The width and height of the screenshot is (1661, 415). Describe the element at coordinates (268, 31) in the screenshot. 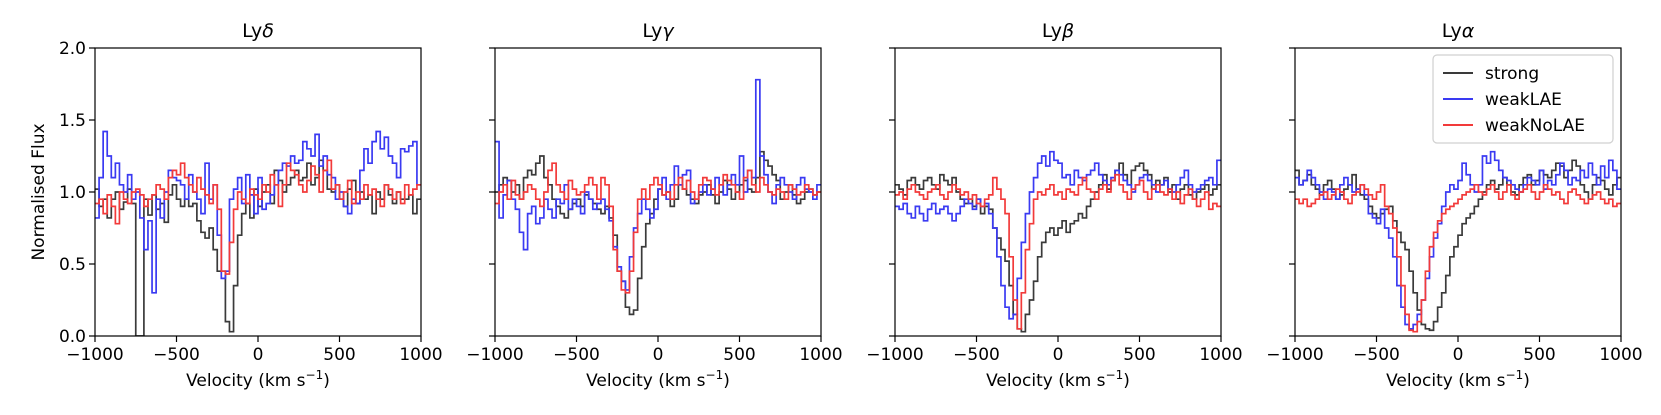

I see `panel-title-greek: δ` at that location.